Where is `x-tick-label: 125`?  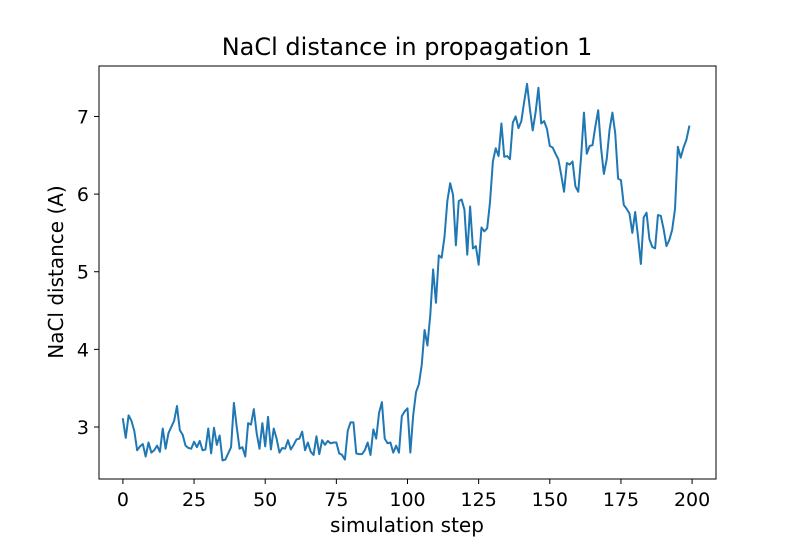
x-tick-label: 125 is located at coordinates (479, 500).